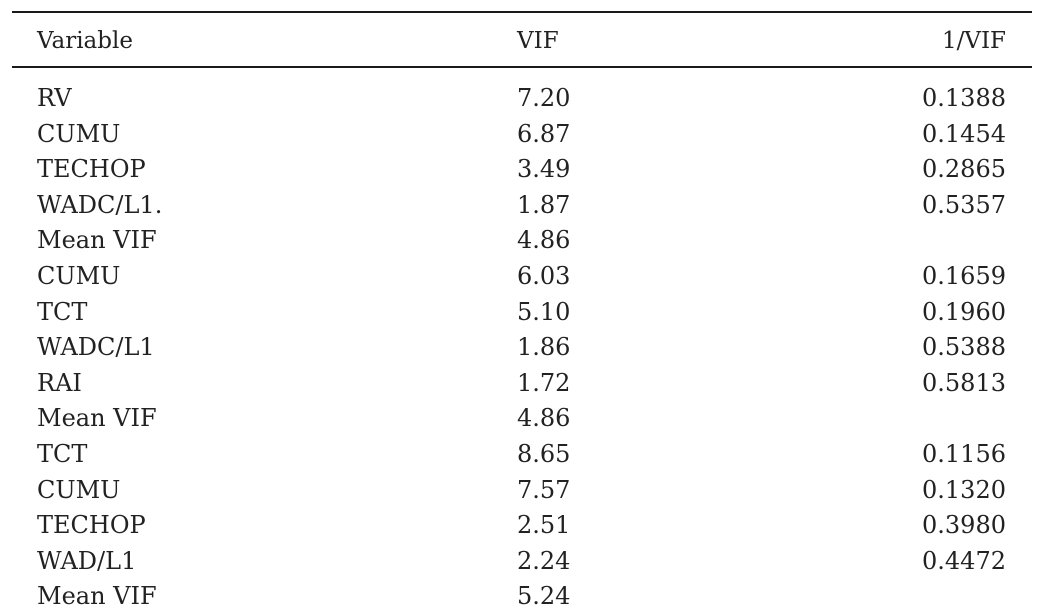  What do you see at coordinates (59, 382) in the screenshot?
I see `cell-variable: RAI` at bounding box center [59, 382].